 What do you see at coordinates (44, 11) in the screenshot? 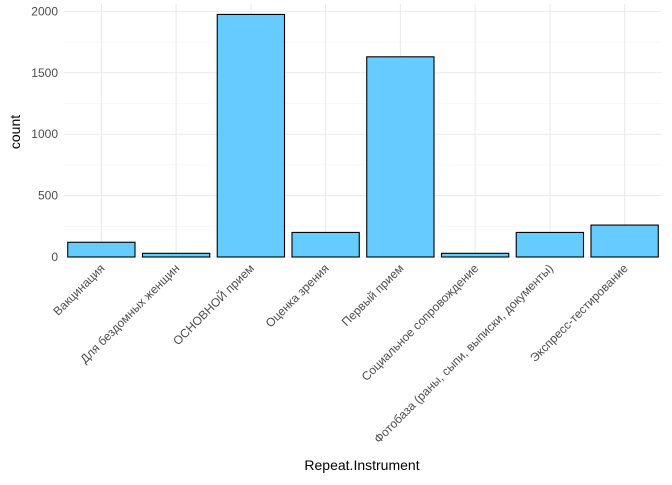
I see `y-tick-label: 2000` at bounding box center [44, 11].